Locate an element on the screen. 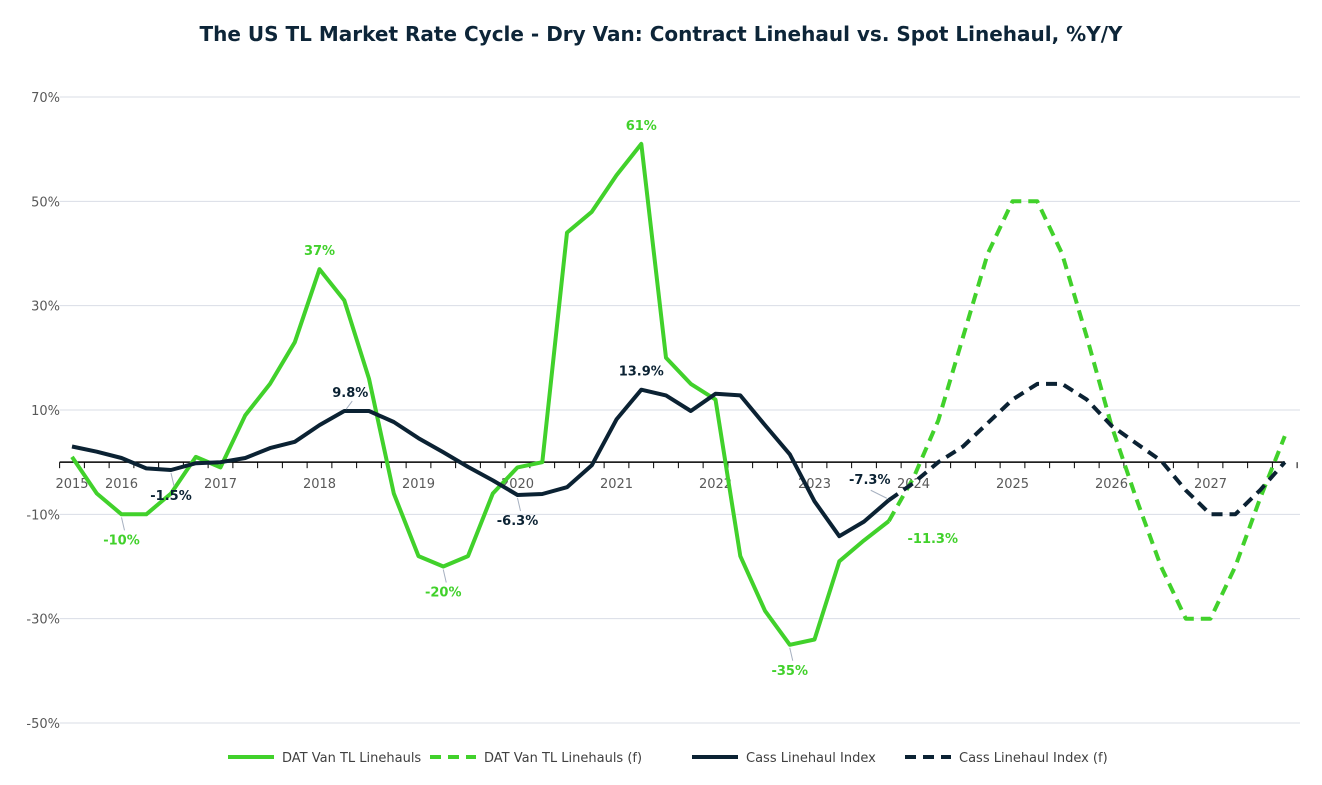 This screenshot has height=785, width=1322. y-tick-label: 30% is located at coordinates (45, 307).